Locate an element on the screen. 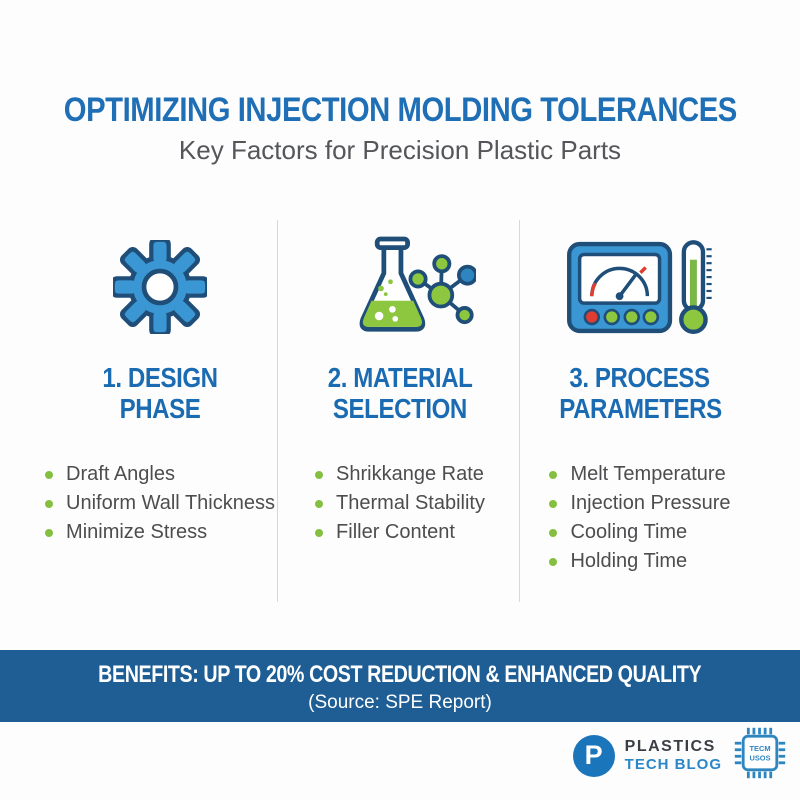 This screenshot has width=800, height=800. list-item: Minimize Stress is located at coordinates (160, 532).